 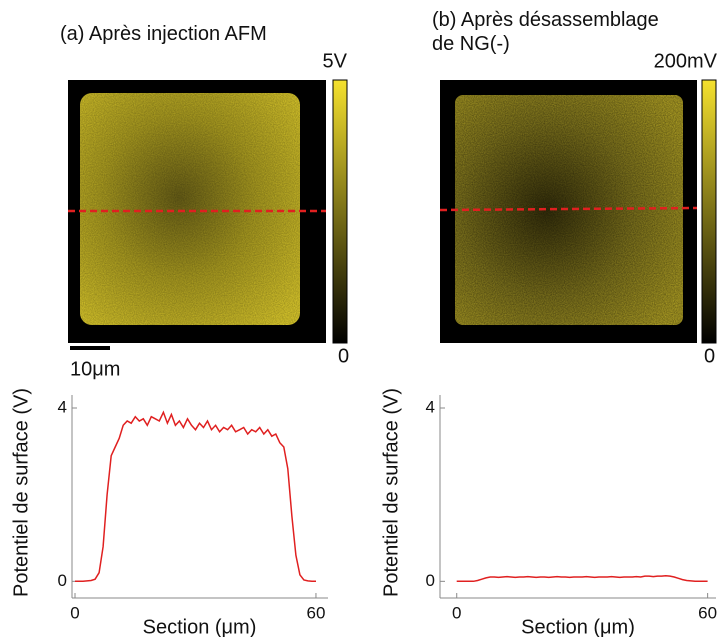 I want to click on scale-label: 10μm, so click(x=95, y=369).